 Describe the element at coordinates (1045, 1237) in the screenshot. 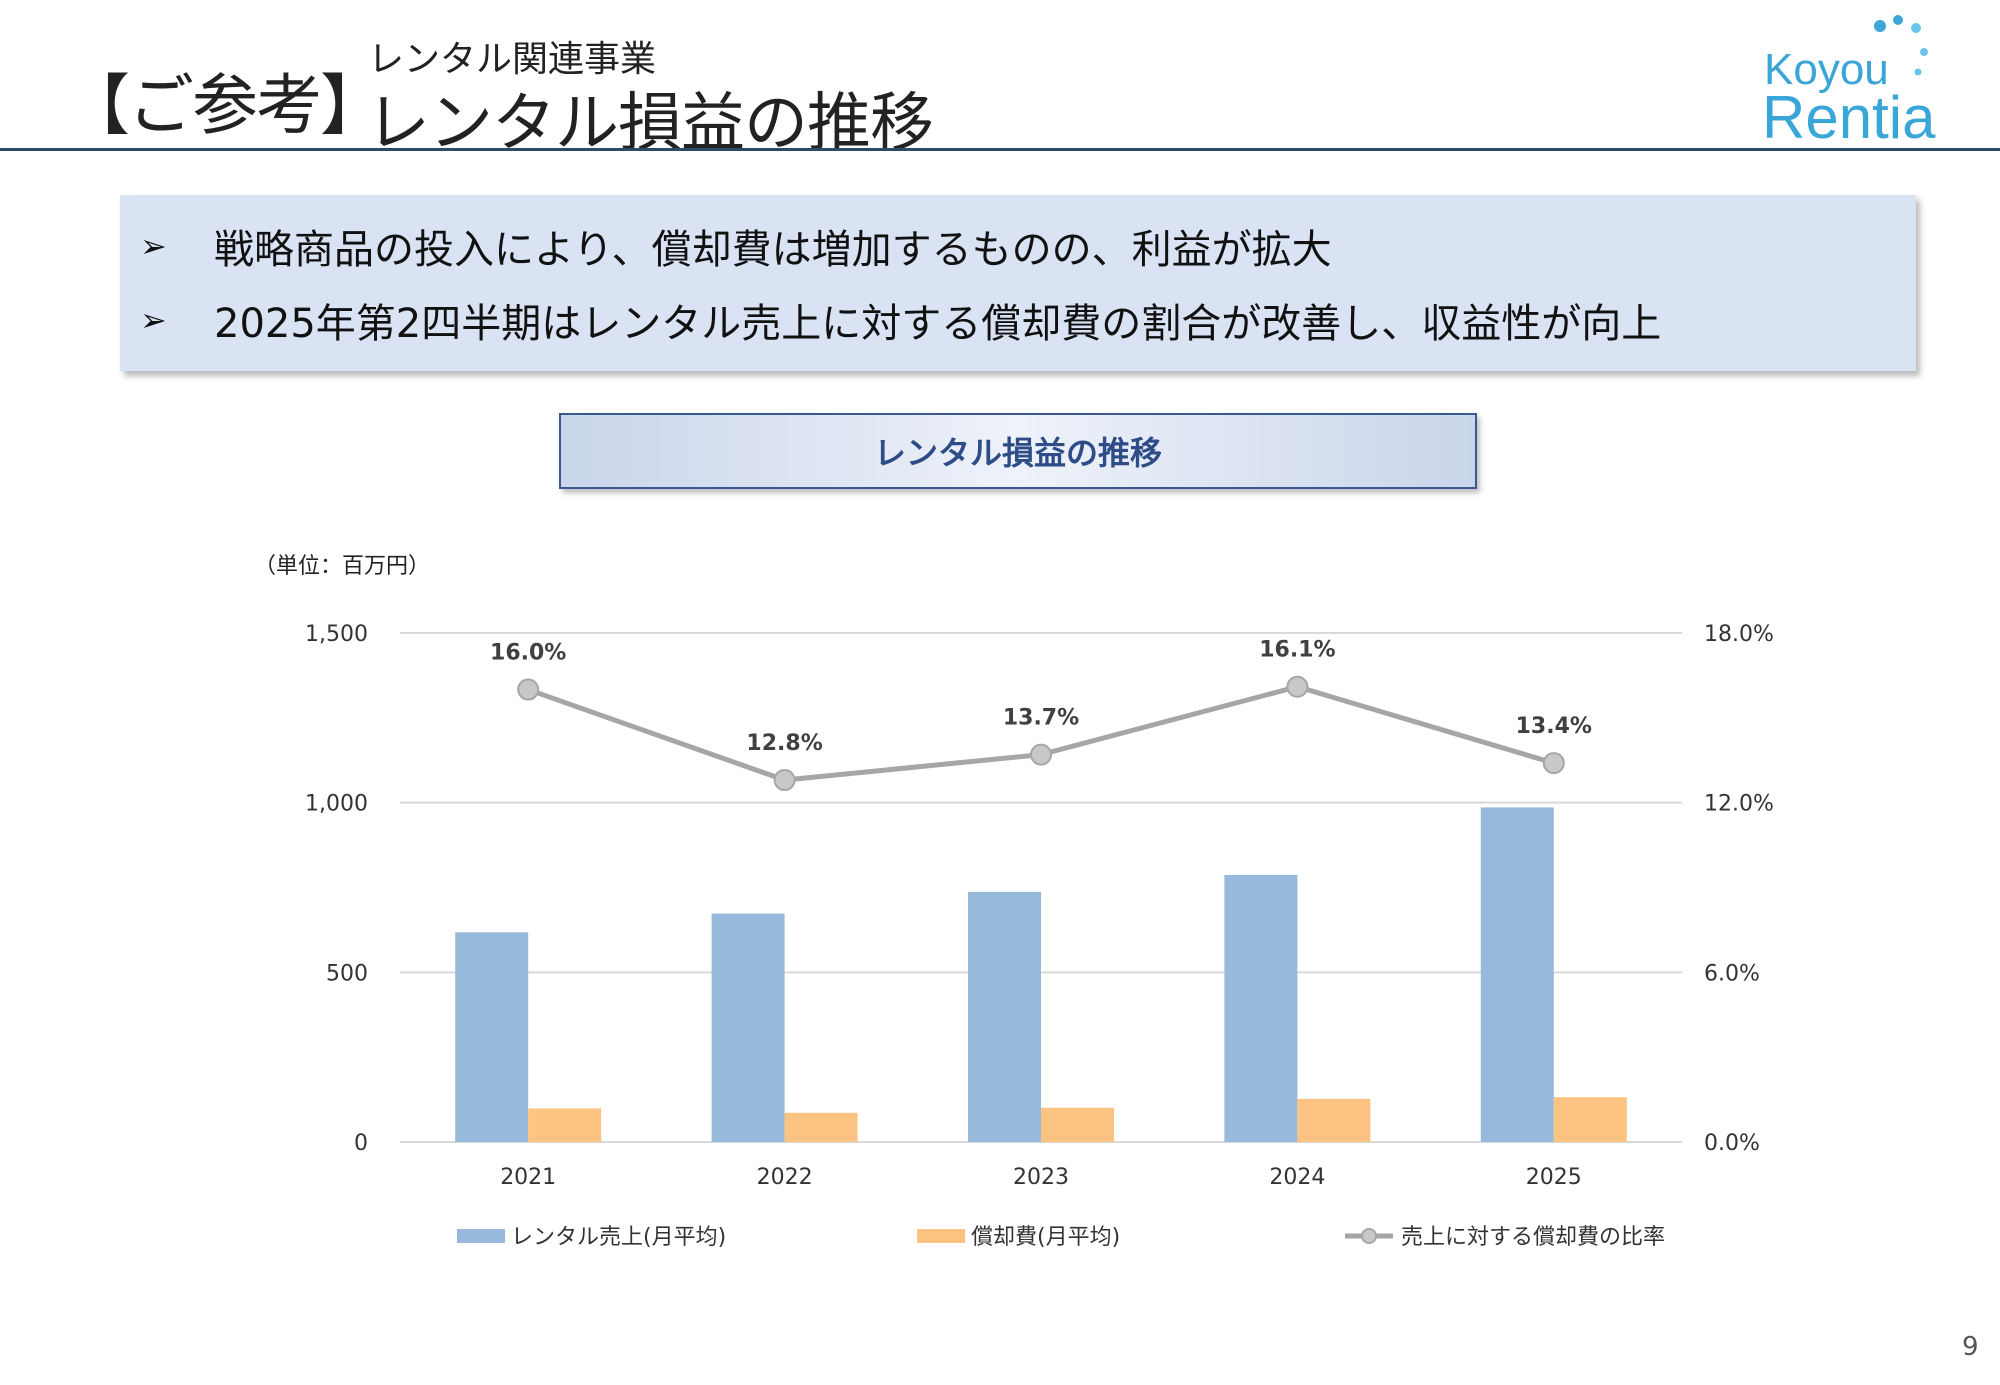

I see `legend-label: 償却費(月平均)` at that location.